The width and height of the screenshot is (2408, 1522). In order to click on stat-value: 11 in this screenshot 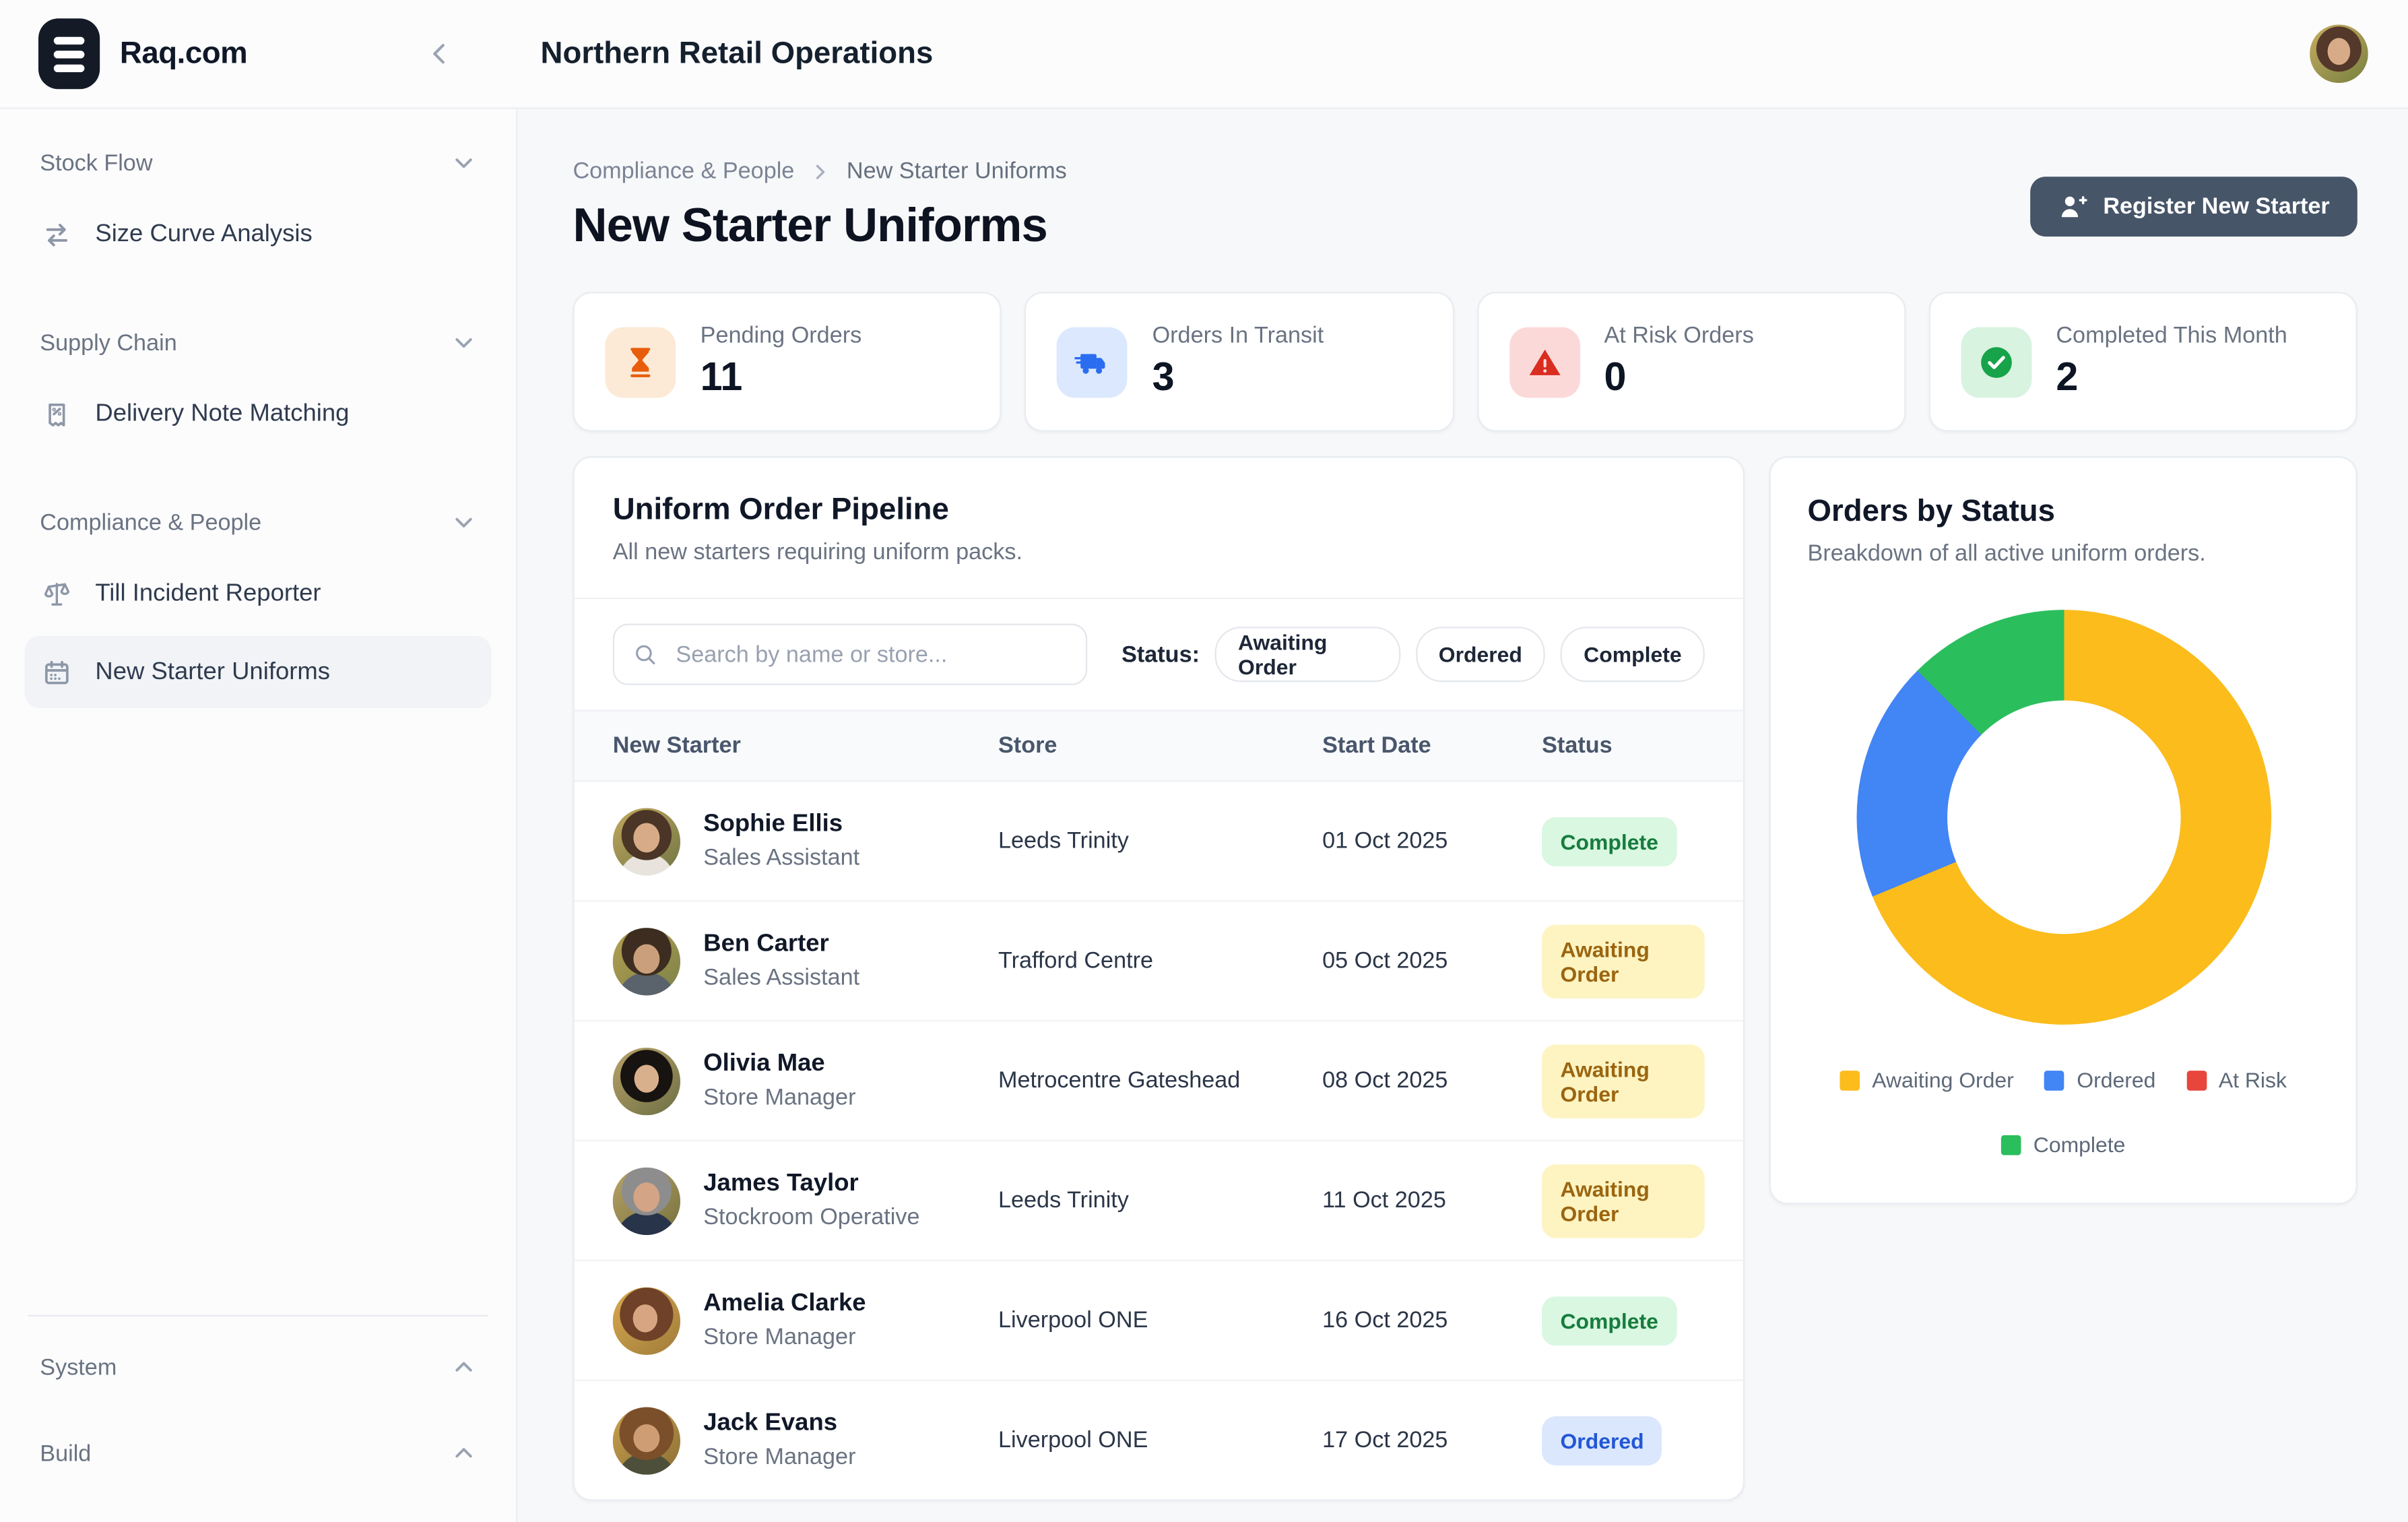, I will do `click(721, 376)`.